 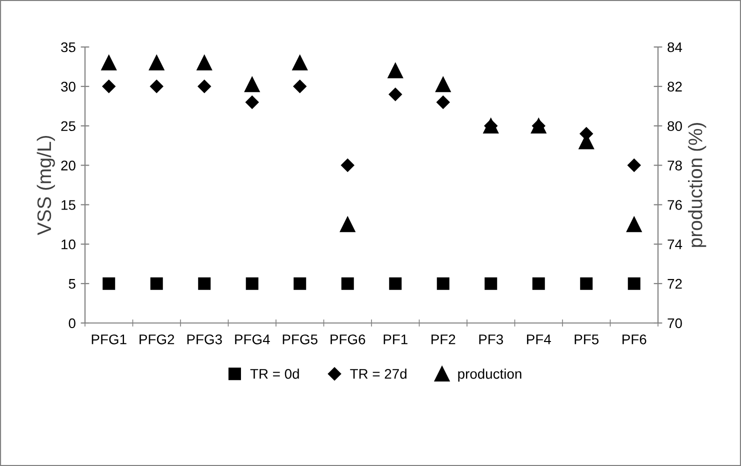 I want to click on y-tick-label: 5, so click(x=72, y=284).